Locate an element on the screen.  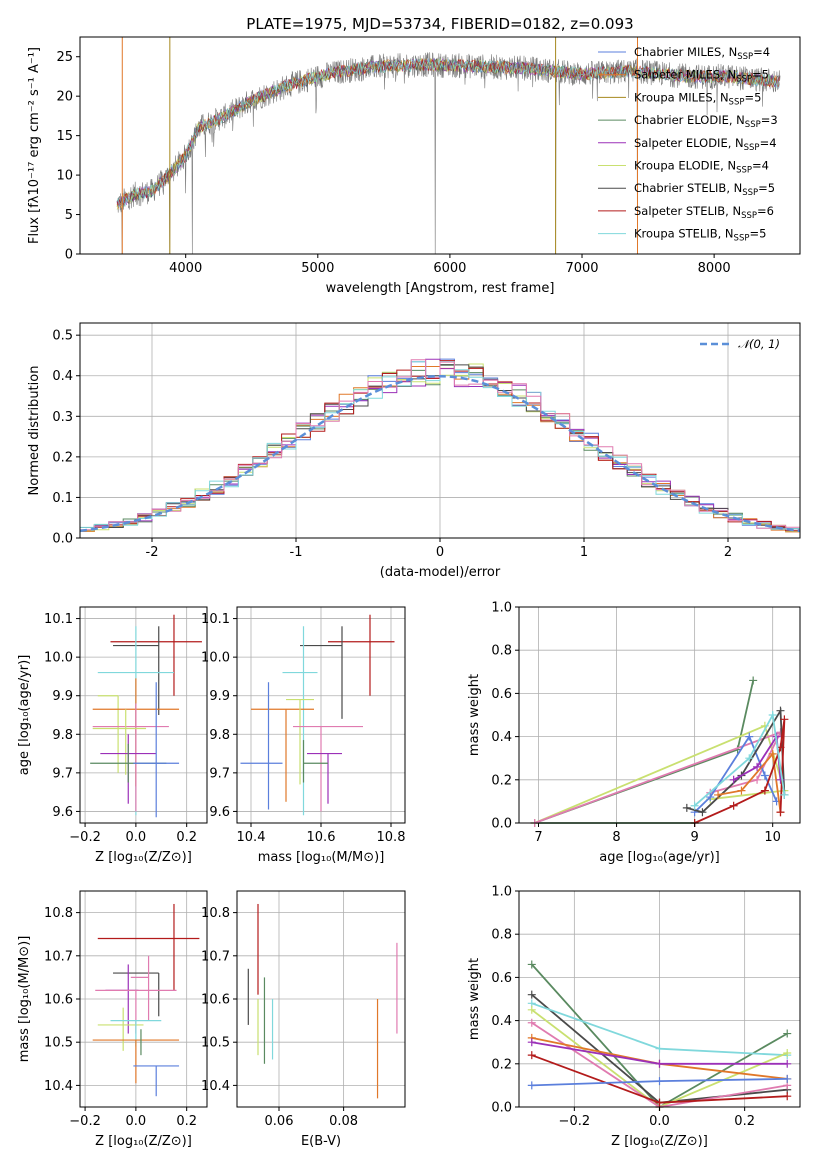
legend-entry: Kroupa MILES, NSSP=5 is located at coordinates (697, 98).